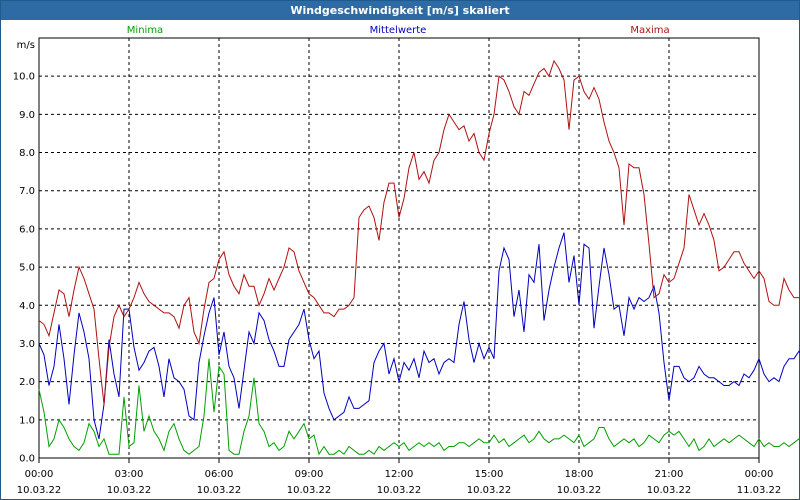 This screenshot has height=500, width=800. I want to click on y-tick-label: 7.0, so click(27, 191).